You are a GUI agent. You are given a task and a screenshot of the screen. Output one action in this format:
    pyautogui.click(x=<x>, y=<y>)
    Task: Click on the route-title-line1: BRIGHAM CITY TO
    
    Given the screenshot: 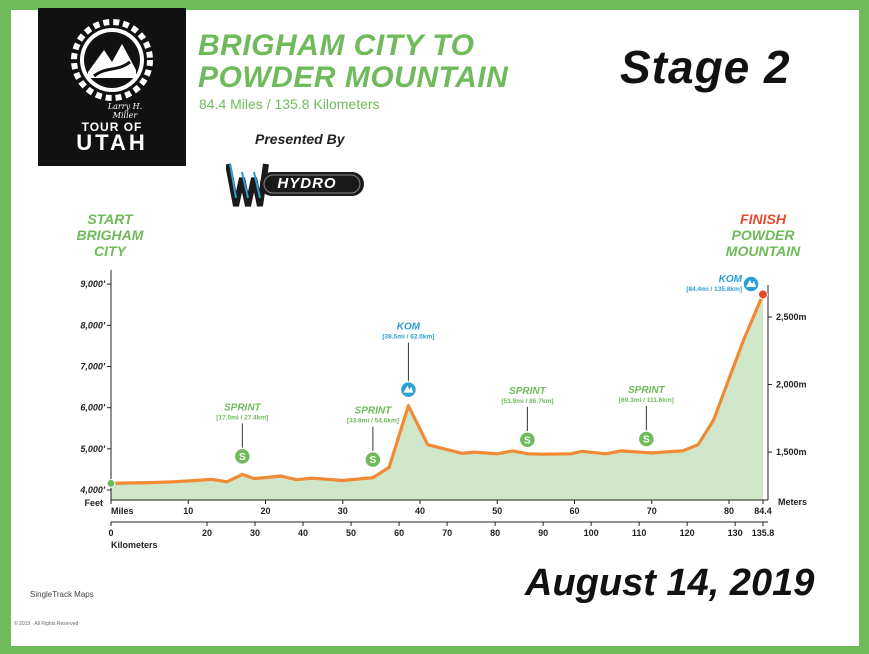 What is the action you would take?
    pyautogui.click(x=336, y=45)
    